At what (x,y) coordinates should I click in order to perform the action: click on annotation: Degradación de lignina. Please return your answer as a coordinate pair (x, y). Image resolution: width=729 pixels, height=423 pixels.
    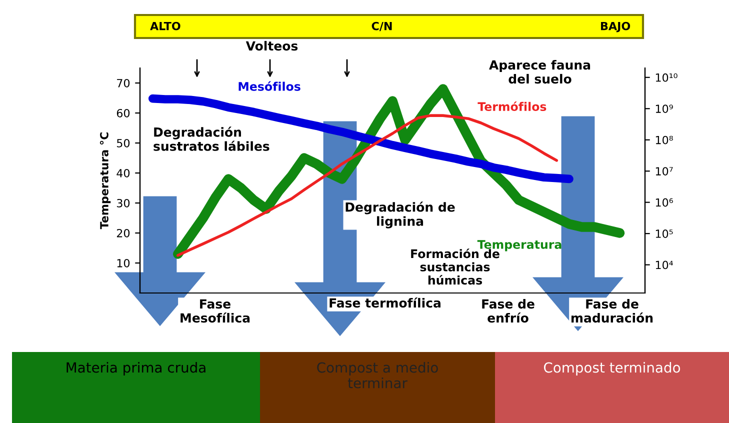
    Looking at the image, I should click on (400, 215).